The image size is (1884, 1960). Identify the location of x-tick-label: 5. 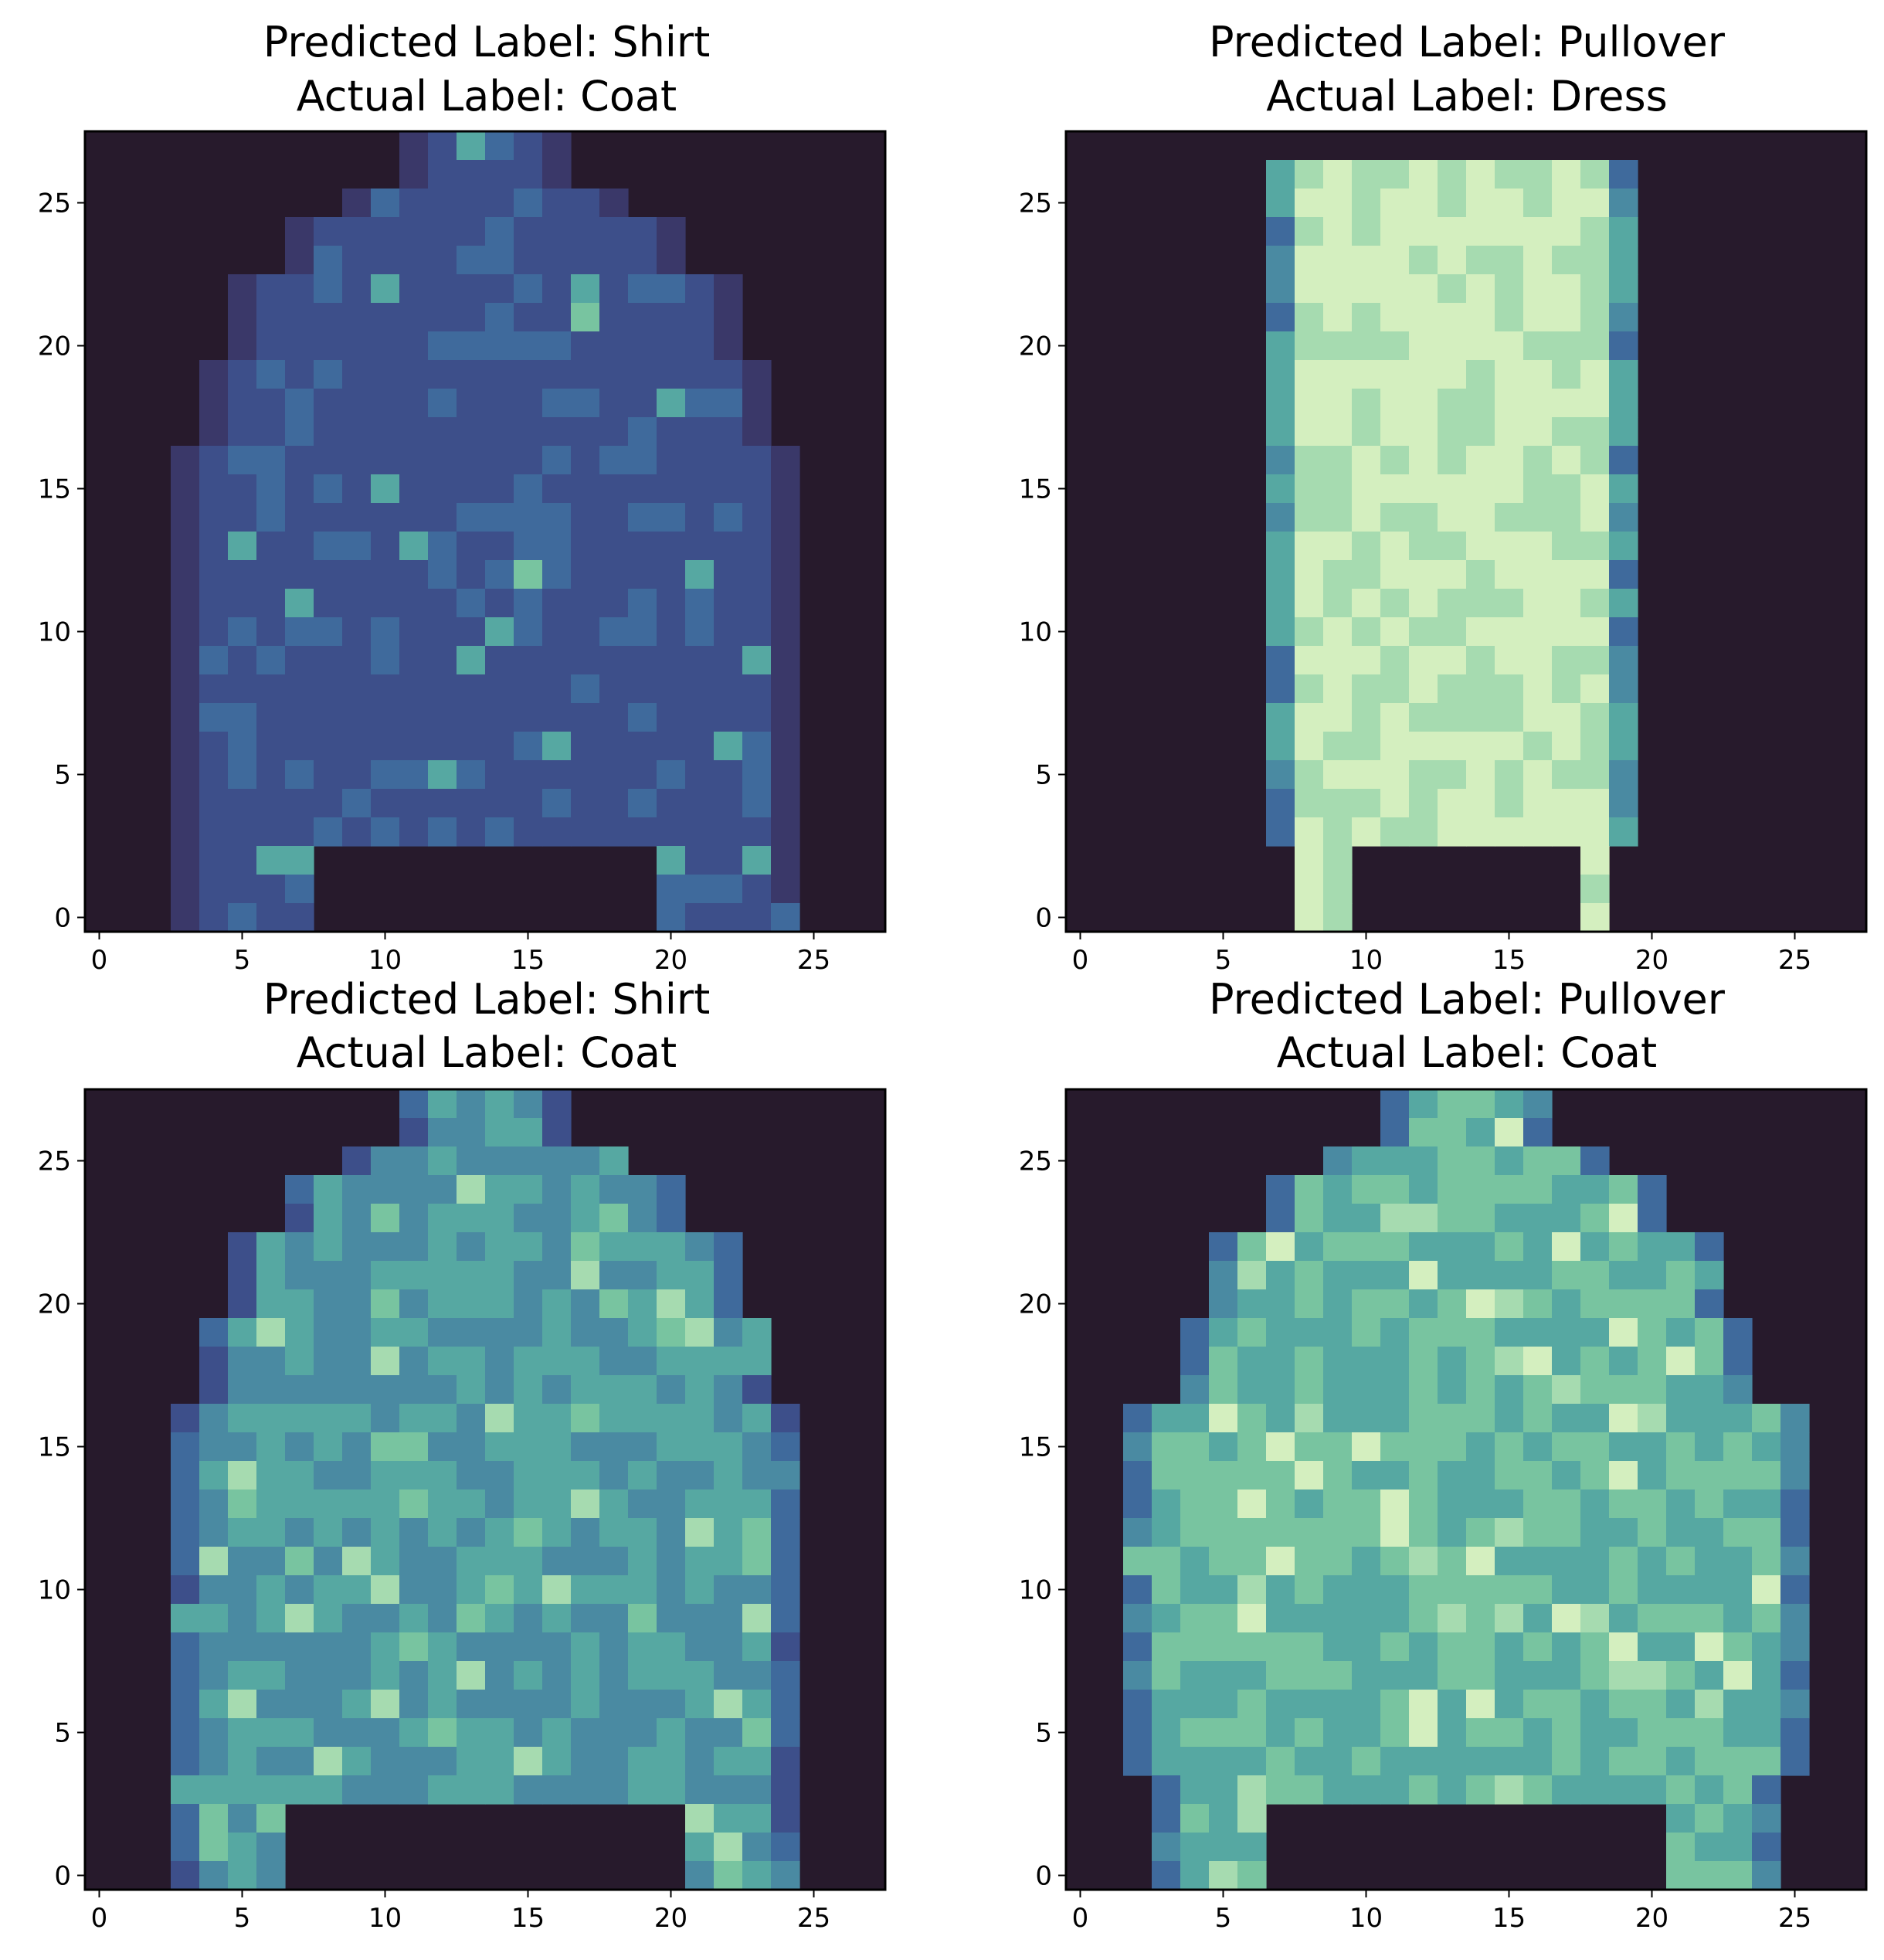
(1223, 961).